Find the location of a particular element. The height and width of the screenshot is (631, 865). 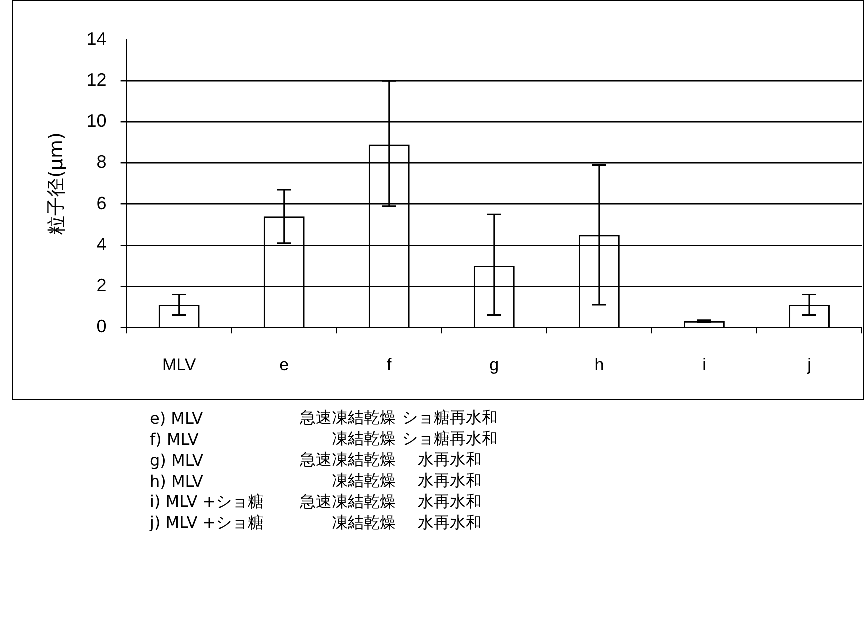

y-tick-label: 10 is located at coordinates (96, 121).